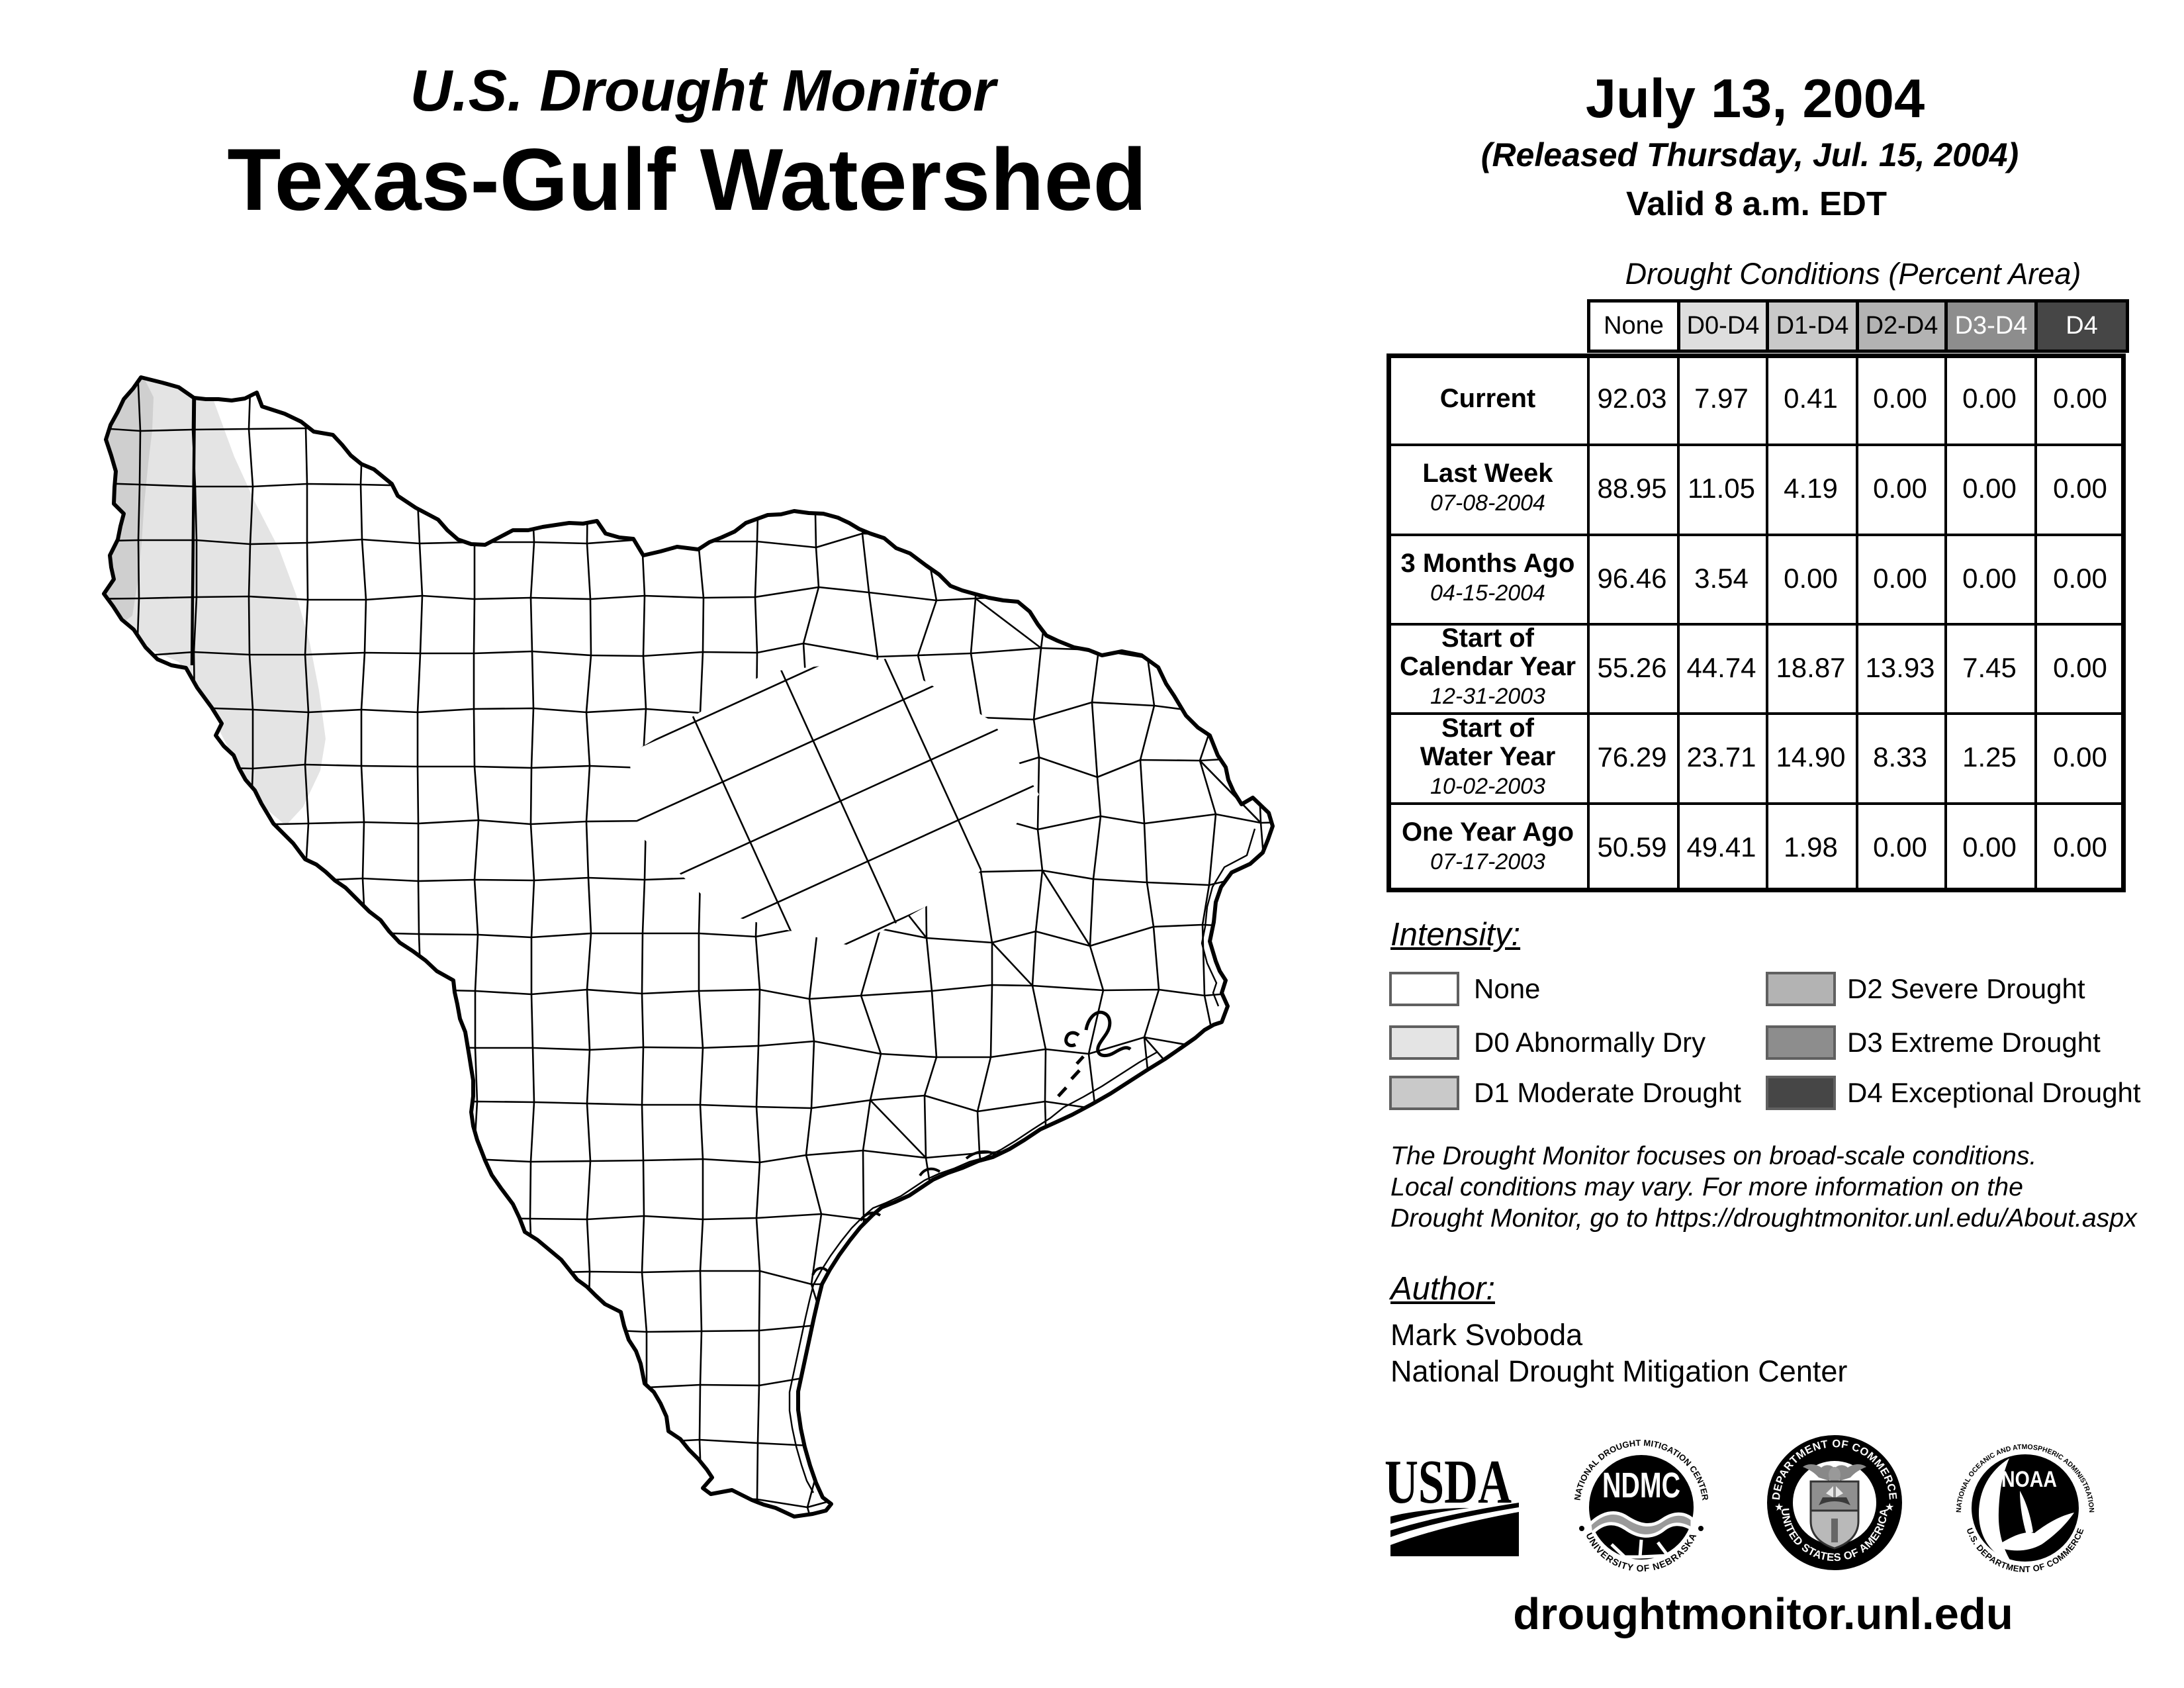  What do you see at coordinates (1641, 1486) in the screenshot?
I see `svg-text: NDMC` at bounding box center [1641, 1486].